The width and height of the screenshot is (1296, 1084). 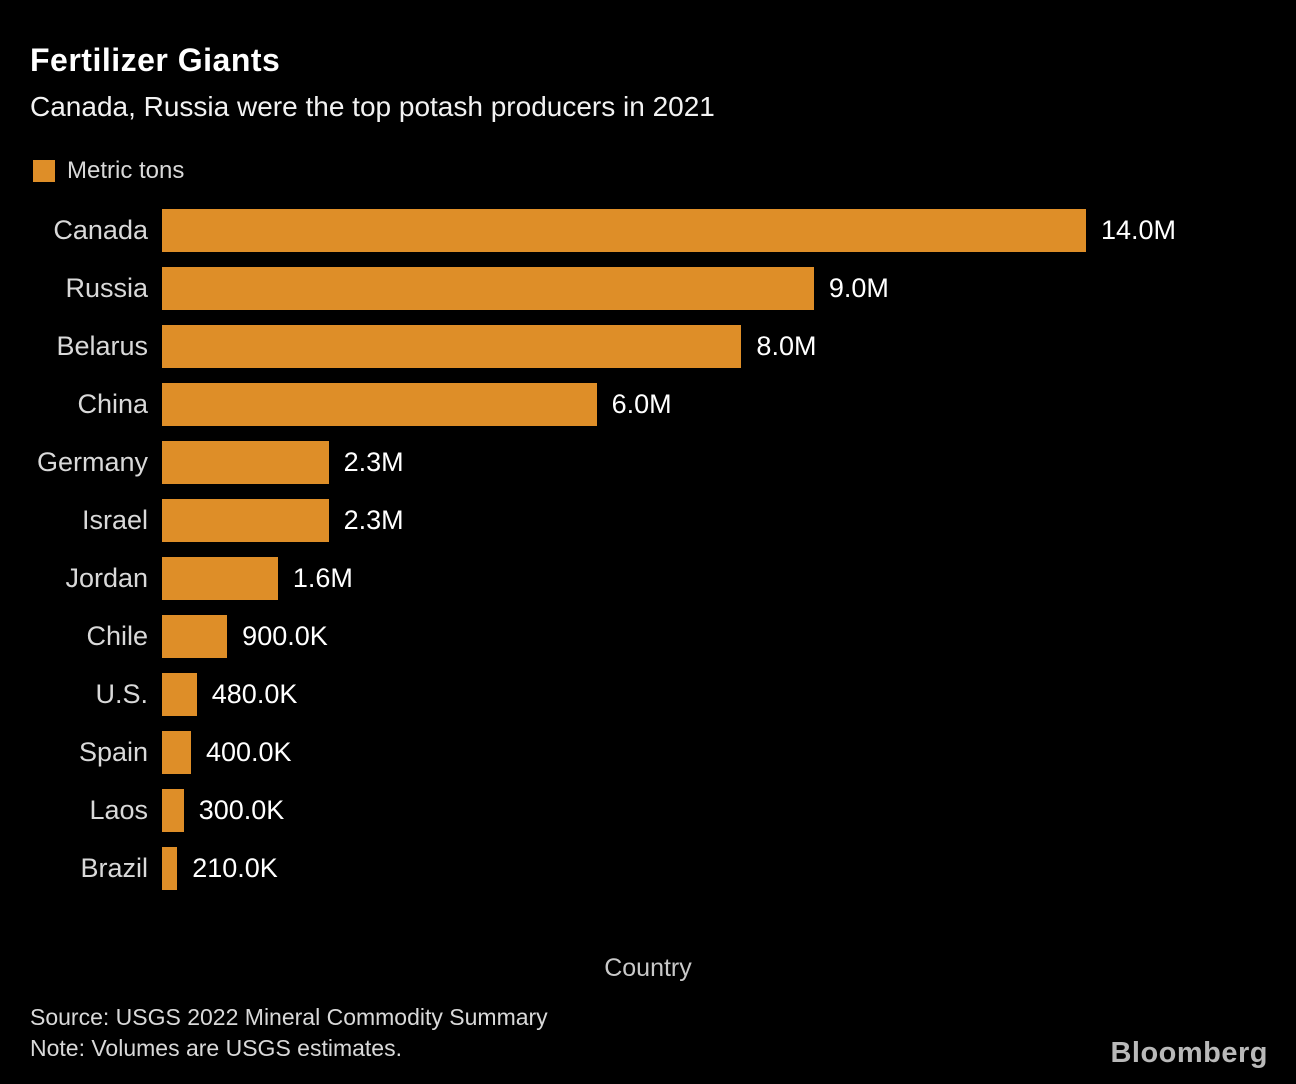 I want to click on chart-row: Laos 300.0K, so click(x=648, y=810).